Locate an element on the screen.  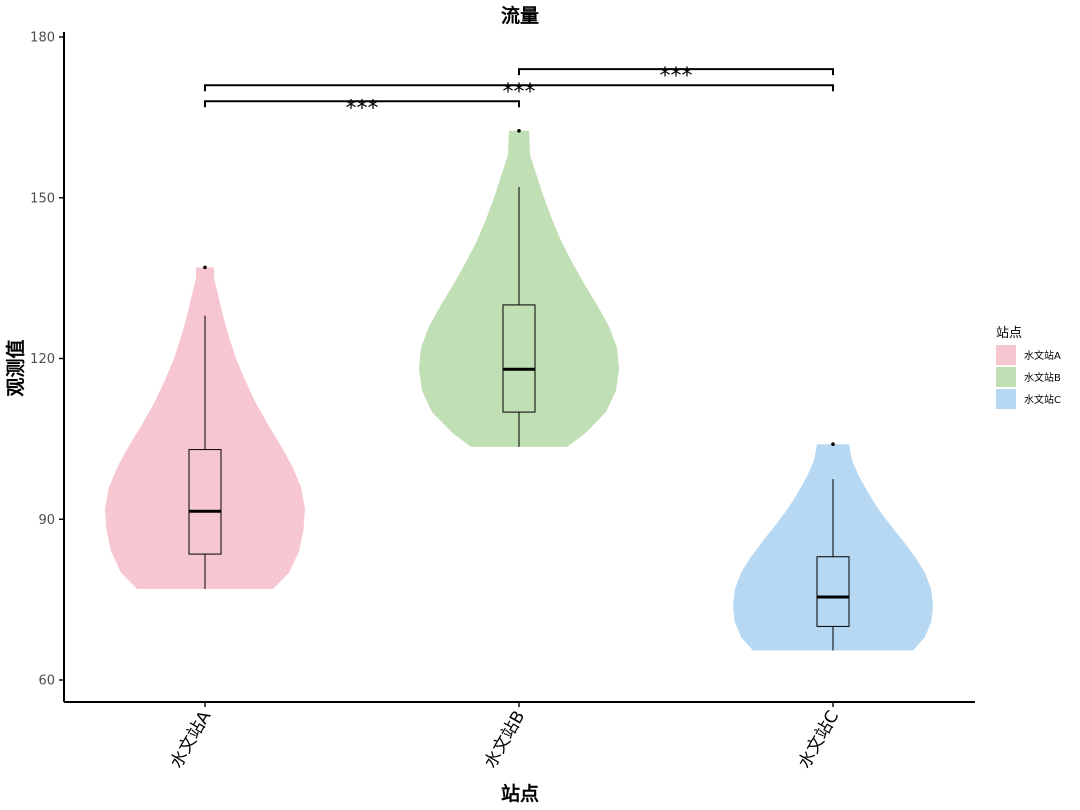
legend-title: 站点 is located at coordinates (1009, 333).